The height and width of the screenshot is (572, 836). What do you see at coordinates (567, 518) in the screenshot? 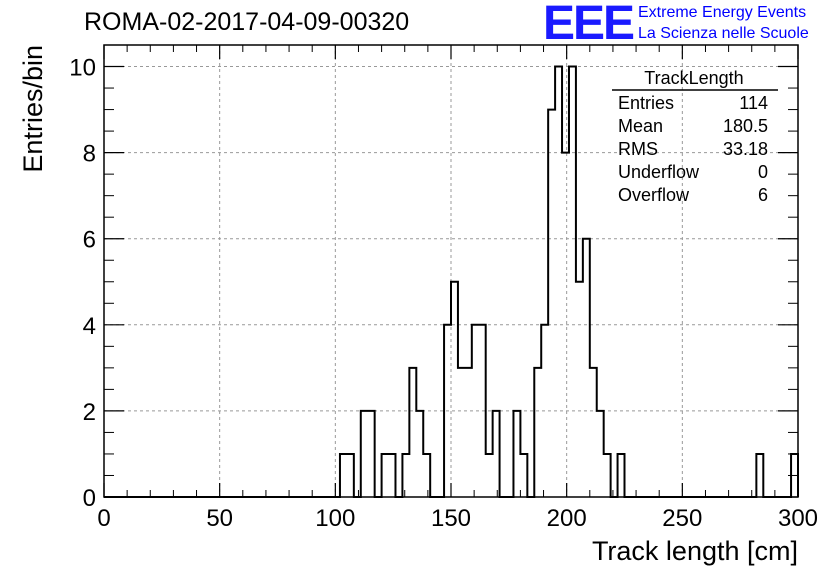
I see `x-tick-label: 200` at bounding box center [567, 518].